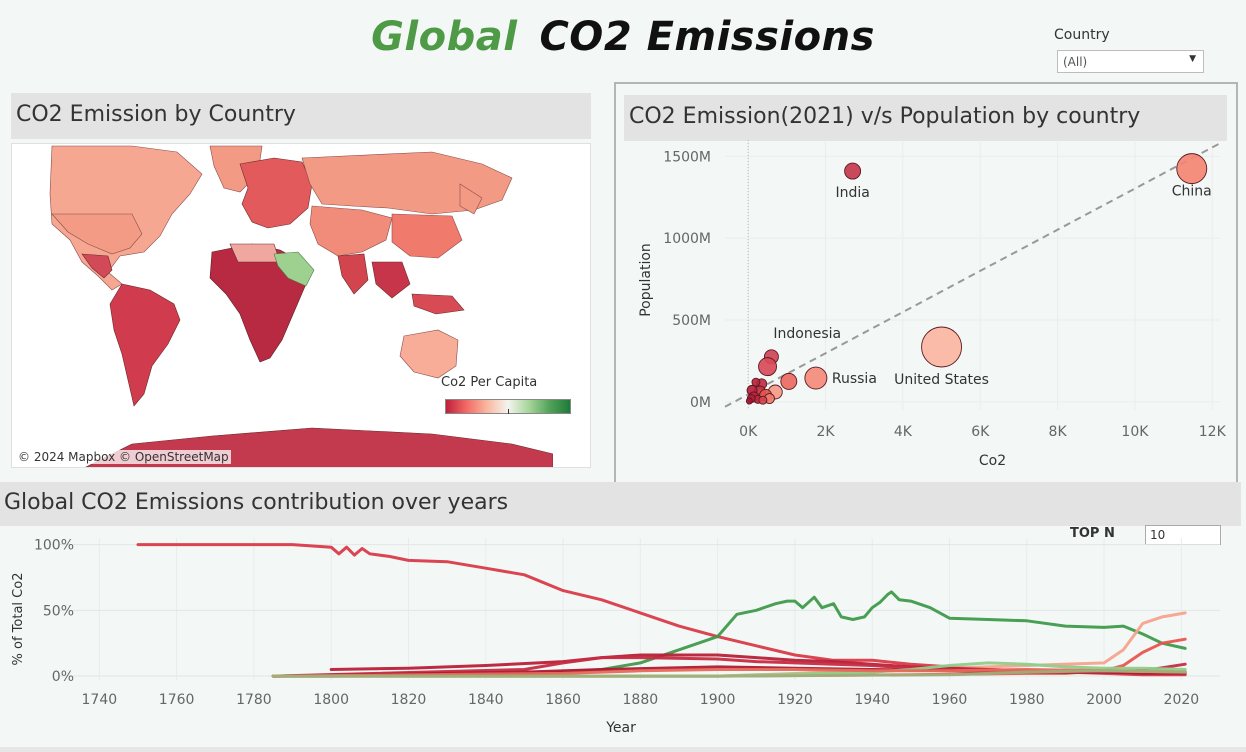 This screenshot has height=752, width=1246. I want to click on y-tick-label: 500M, so click(691, 321).